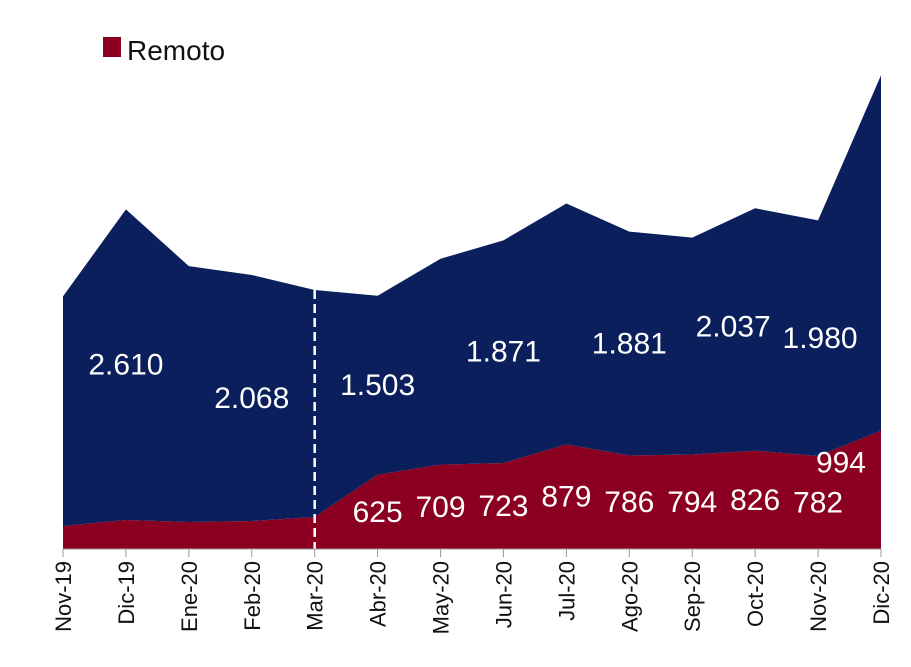 This screenshot has height=667, width=911. I want to click on data-label: 1.503, so click(377, 385).